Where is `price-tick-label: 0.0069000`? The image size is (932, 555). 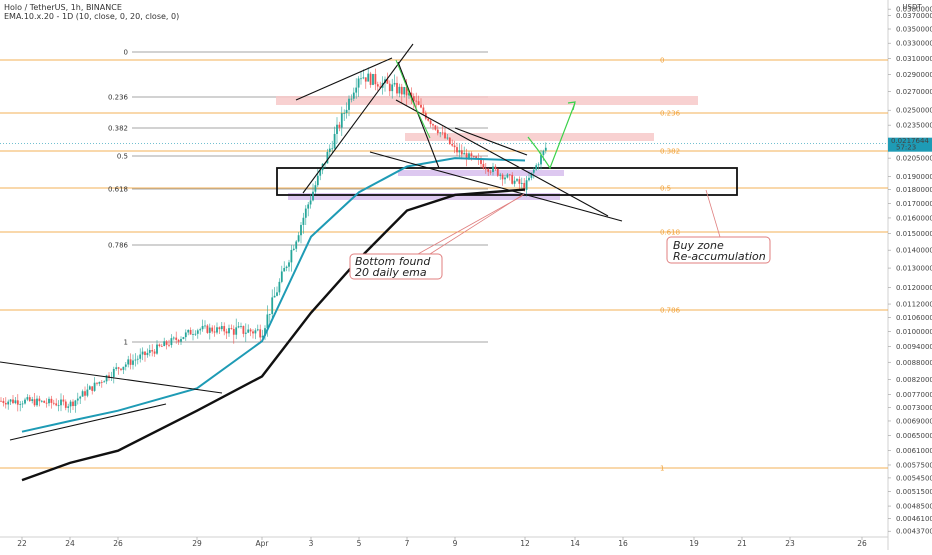 price-tick-label: 0.0069000 is located at coordinates (914, 421).